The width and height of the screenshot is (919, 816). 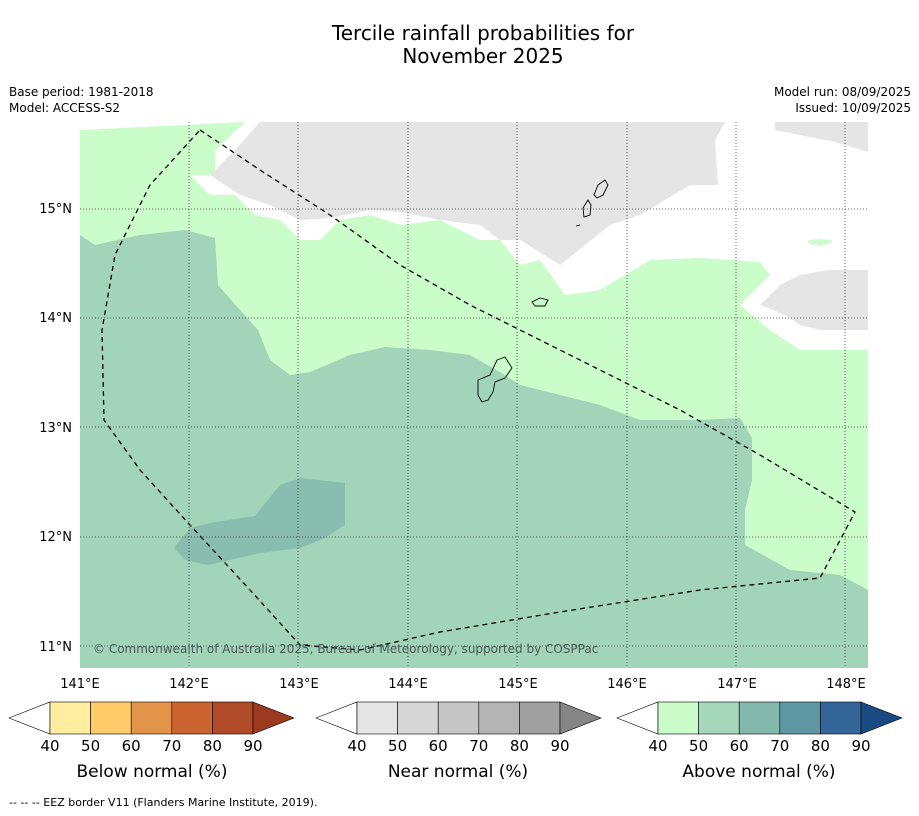 What do you see at coordinates (543, 291) in the screenshot?
I see `island-outlines` at bounding box center [543, 291].